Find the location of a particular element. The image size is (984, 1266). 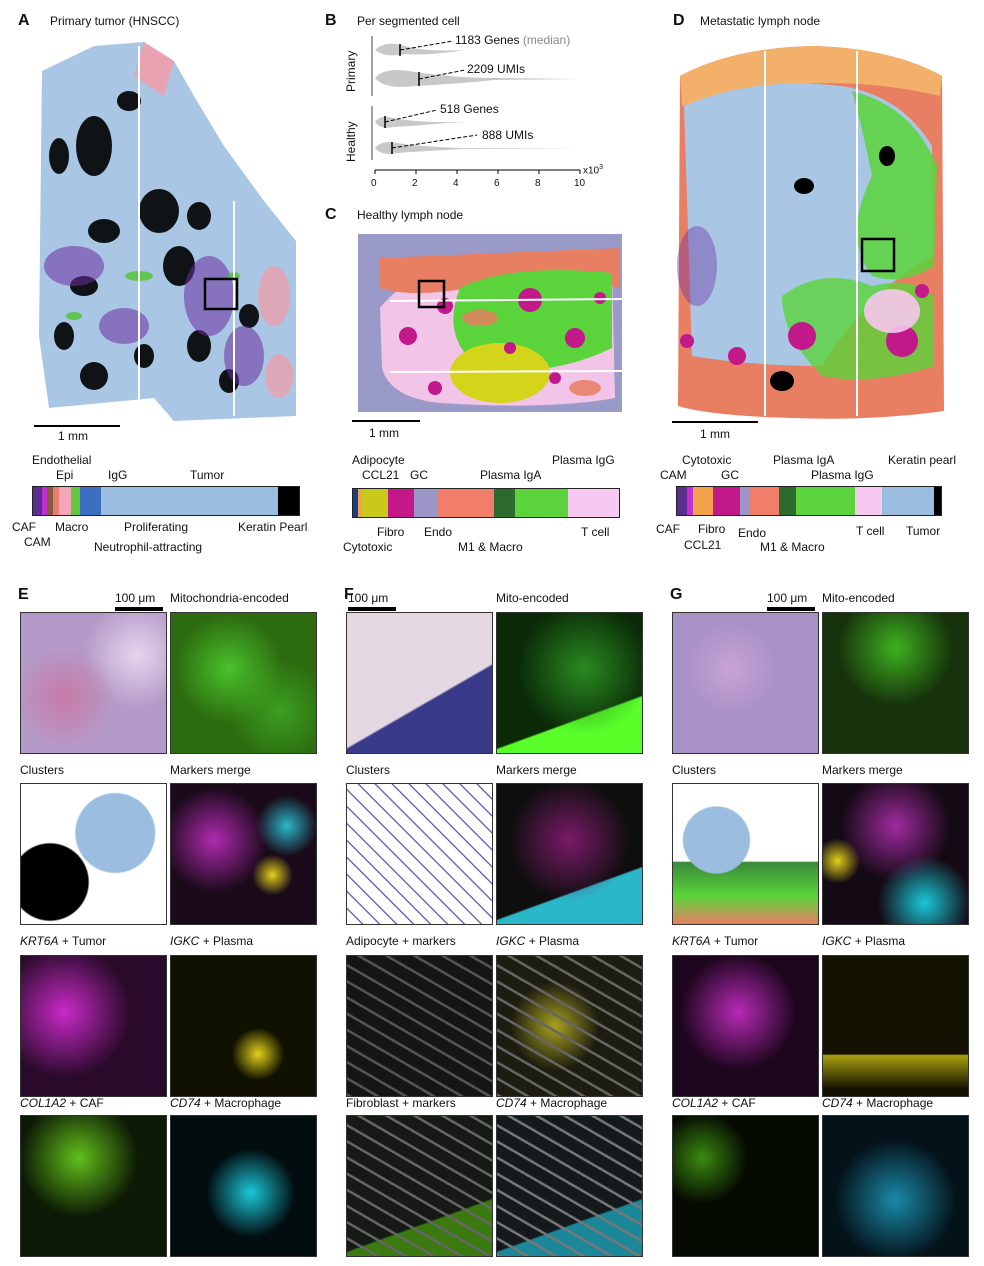

tile-label-text: Clusters is located at coordinates (694, 770).